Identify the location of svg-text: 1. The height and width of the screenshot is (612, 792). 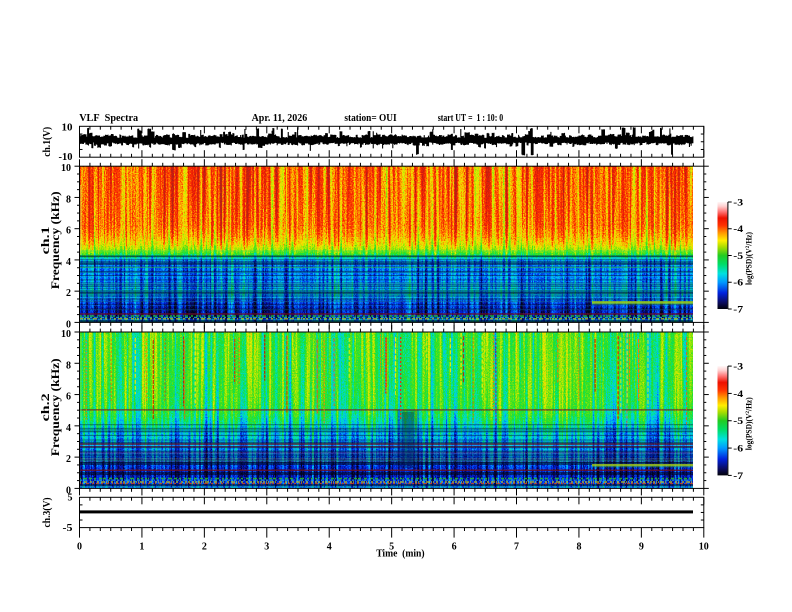
(141, 546).